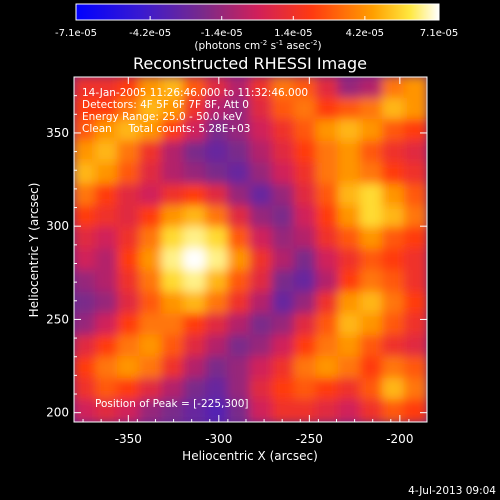 This screenshot has width=500, height=500. I want to click on footer-date: 4-Jul-2013 09:04, so click(452, 491).